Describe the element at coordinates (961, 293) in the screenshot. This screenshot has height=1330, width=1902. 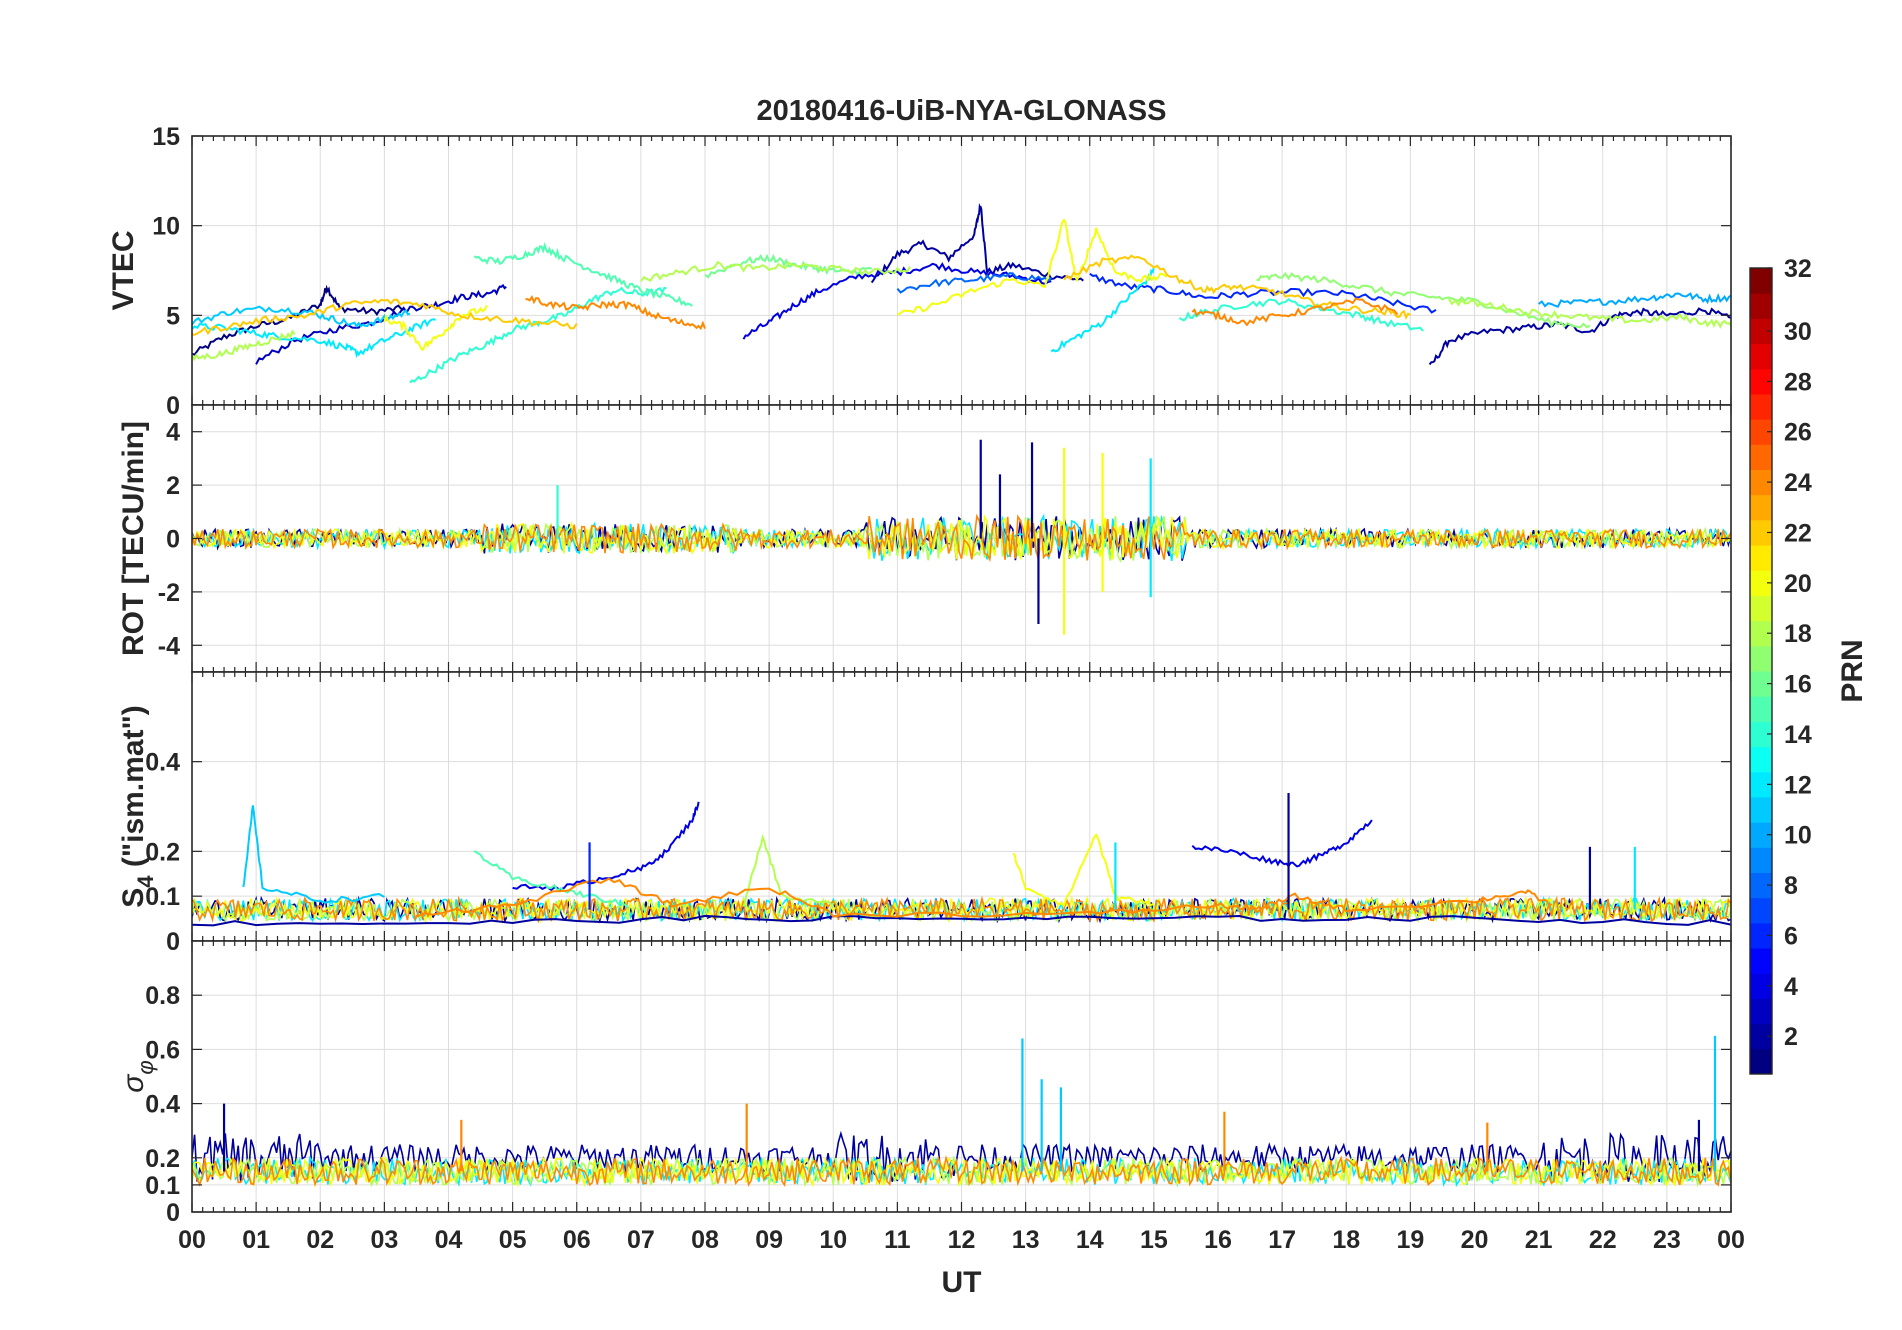
I see `panel-vtec-data` at that location.